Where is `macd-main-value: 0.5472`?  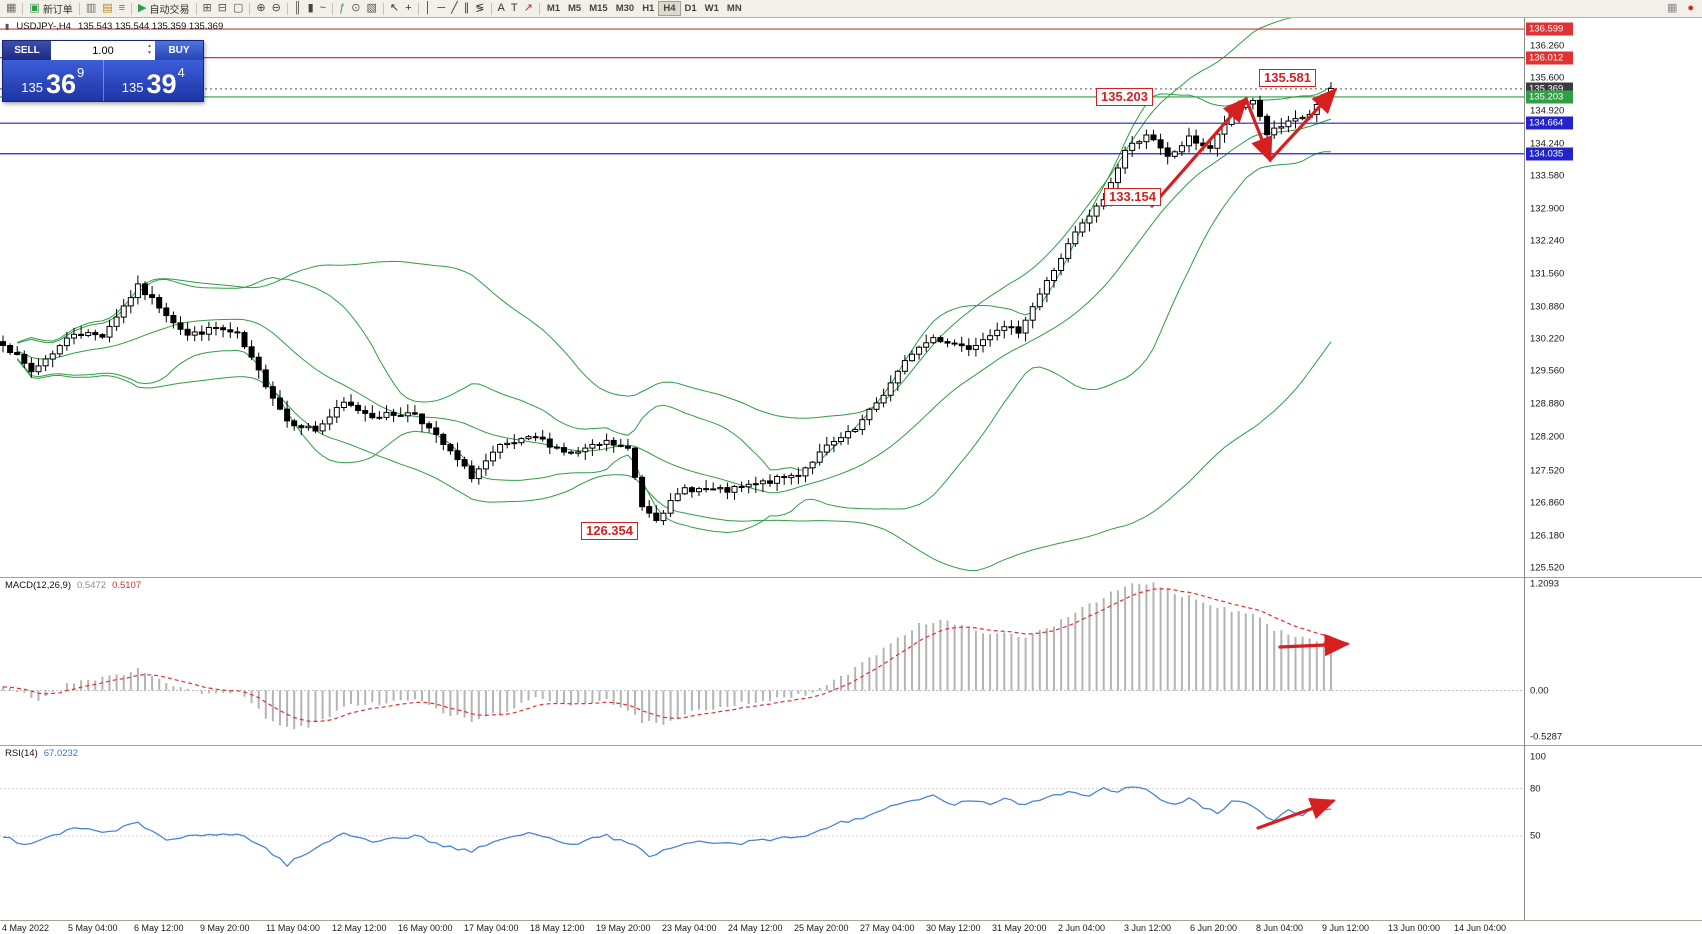 macd-main-value: 0.5472 is located at coordinates (92, 585).